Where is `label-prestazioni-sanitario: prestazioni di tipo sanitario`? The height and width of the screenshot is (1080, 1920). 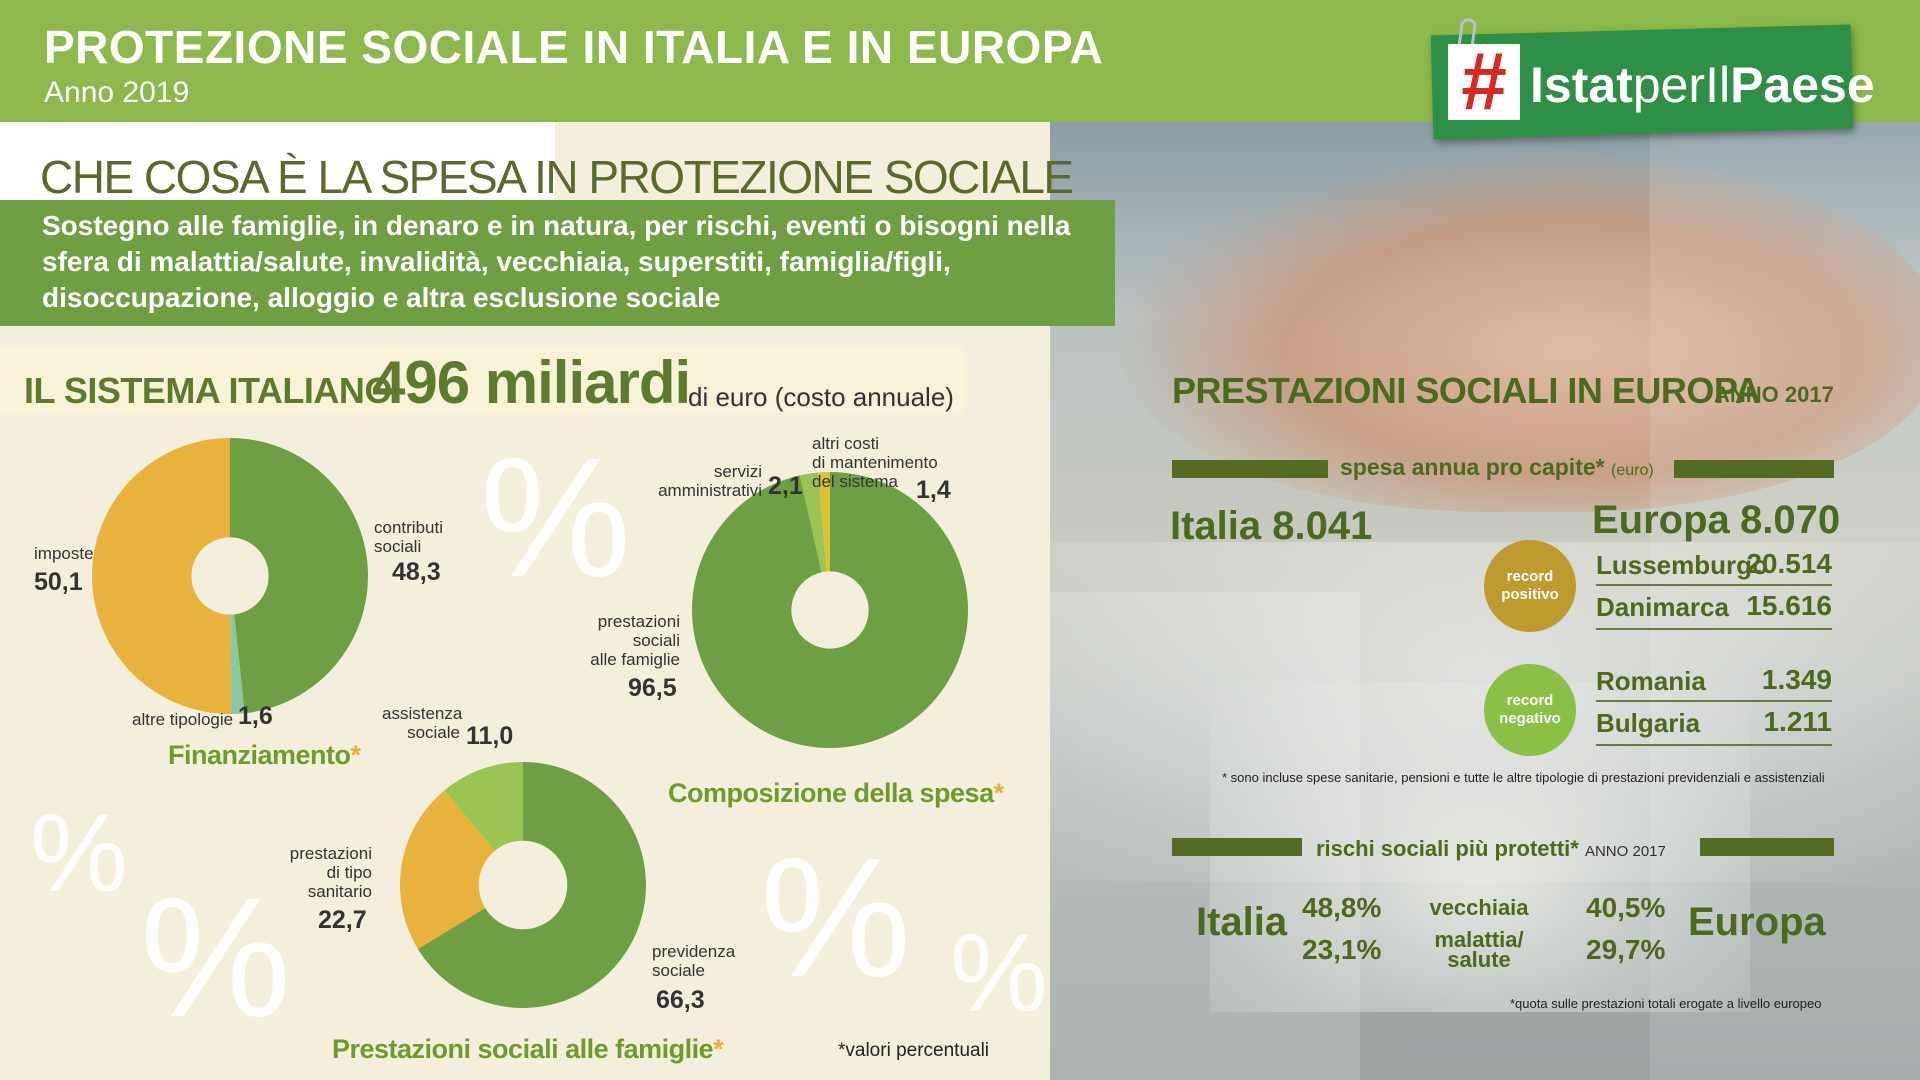 label-prestazioni-sanitario: prestazioni di tipo sanitario is located at coordinates (329, 872).